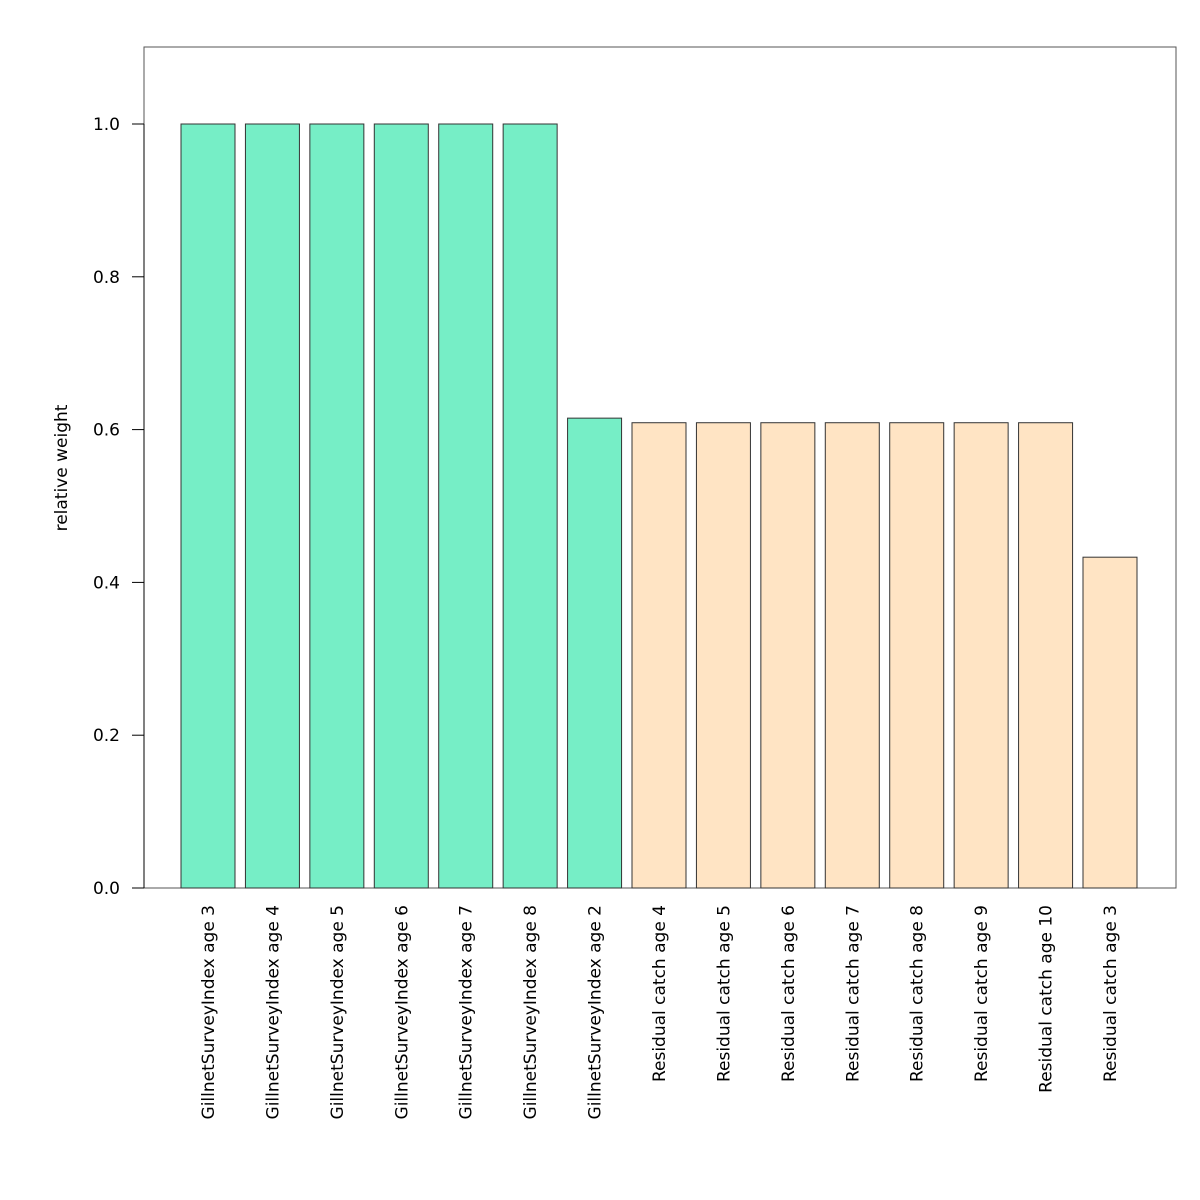 This screenshot has width=1200, height=1200. What do you see at coordinates (1111, 993) in the screenshot?
I see `x-tick-label: Residual catch age 3` at bounding box center [1111, 993].